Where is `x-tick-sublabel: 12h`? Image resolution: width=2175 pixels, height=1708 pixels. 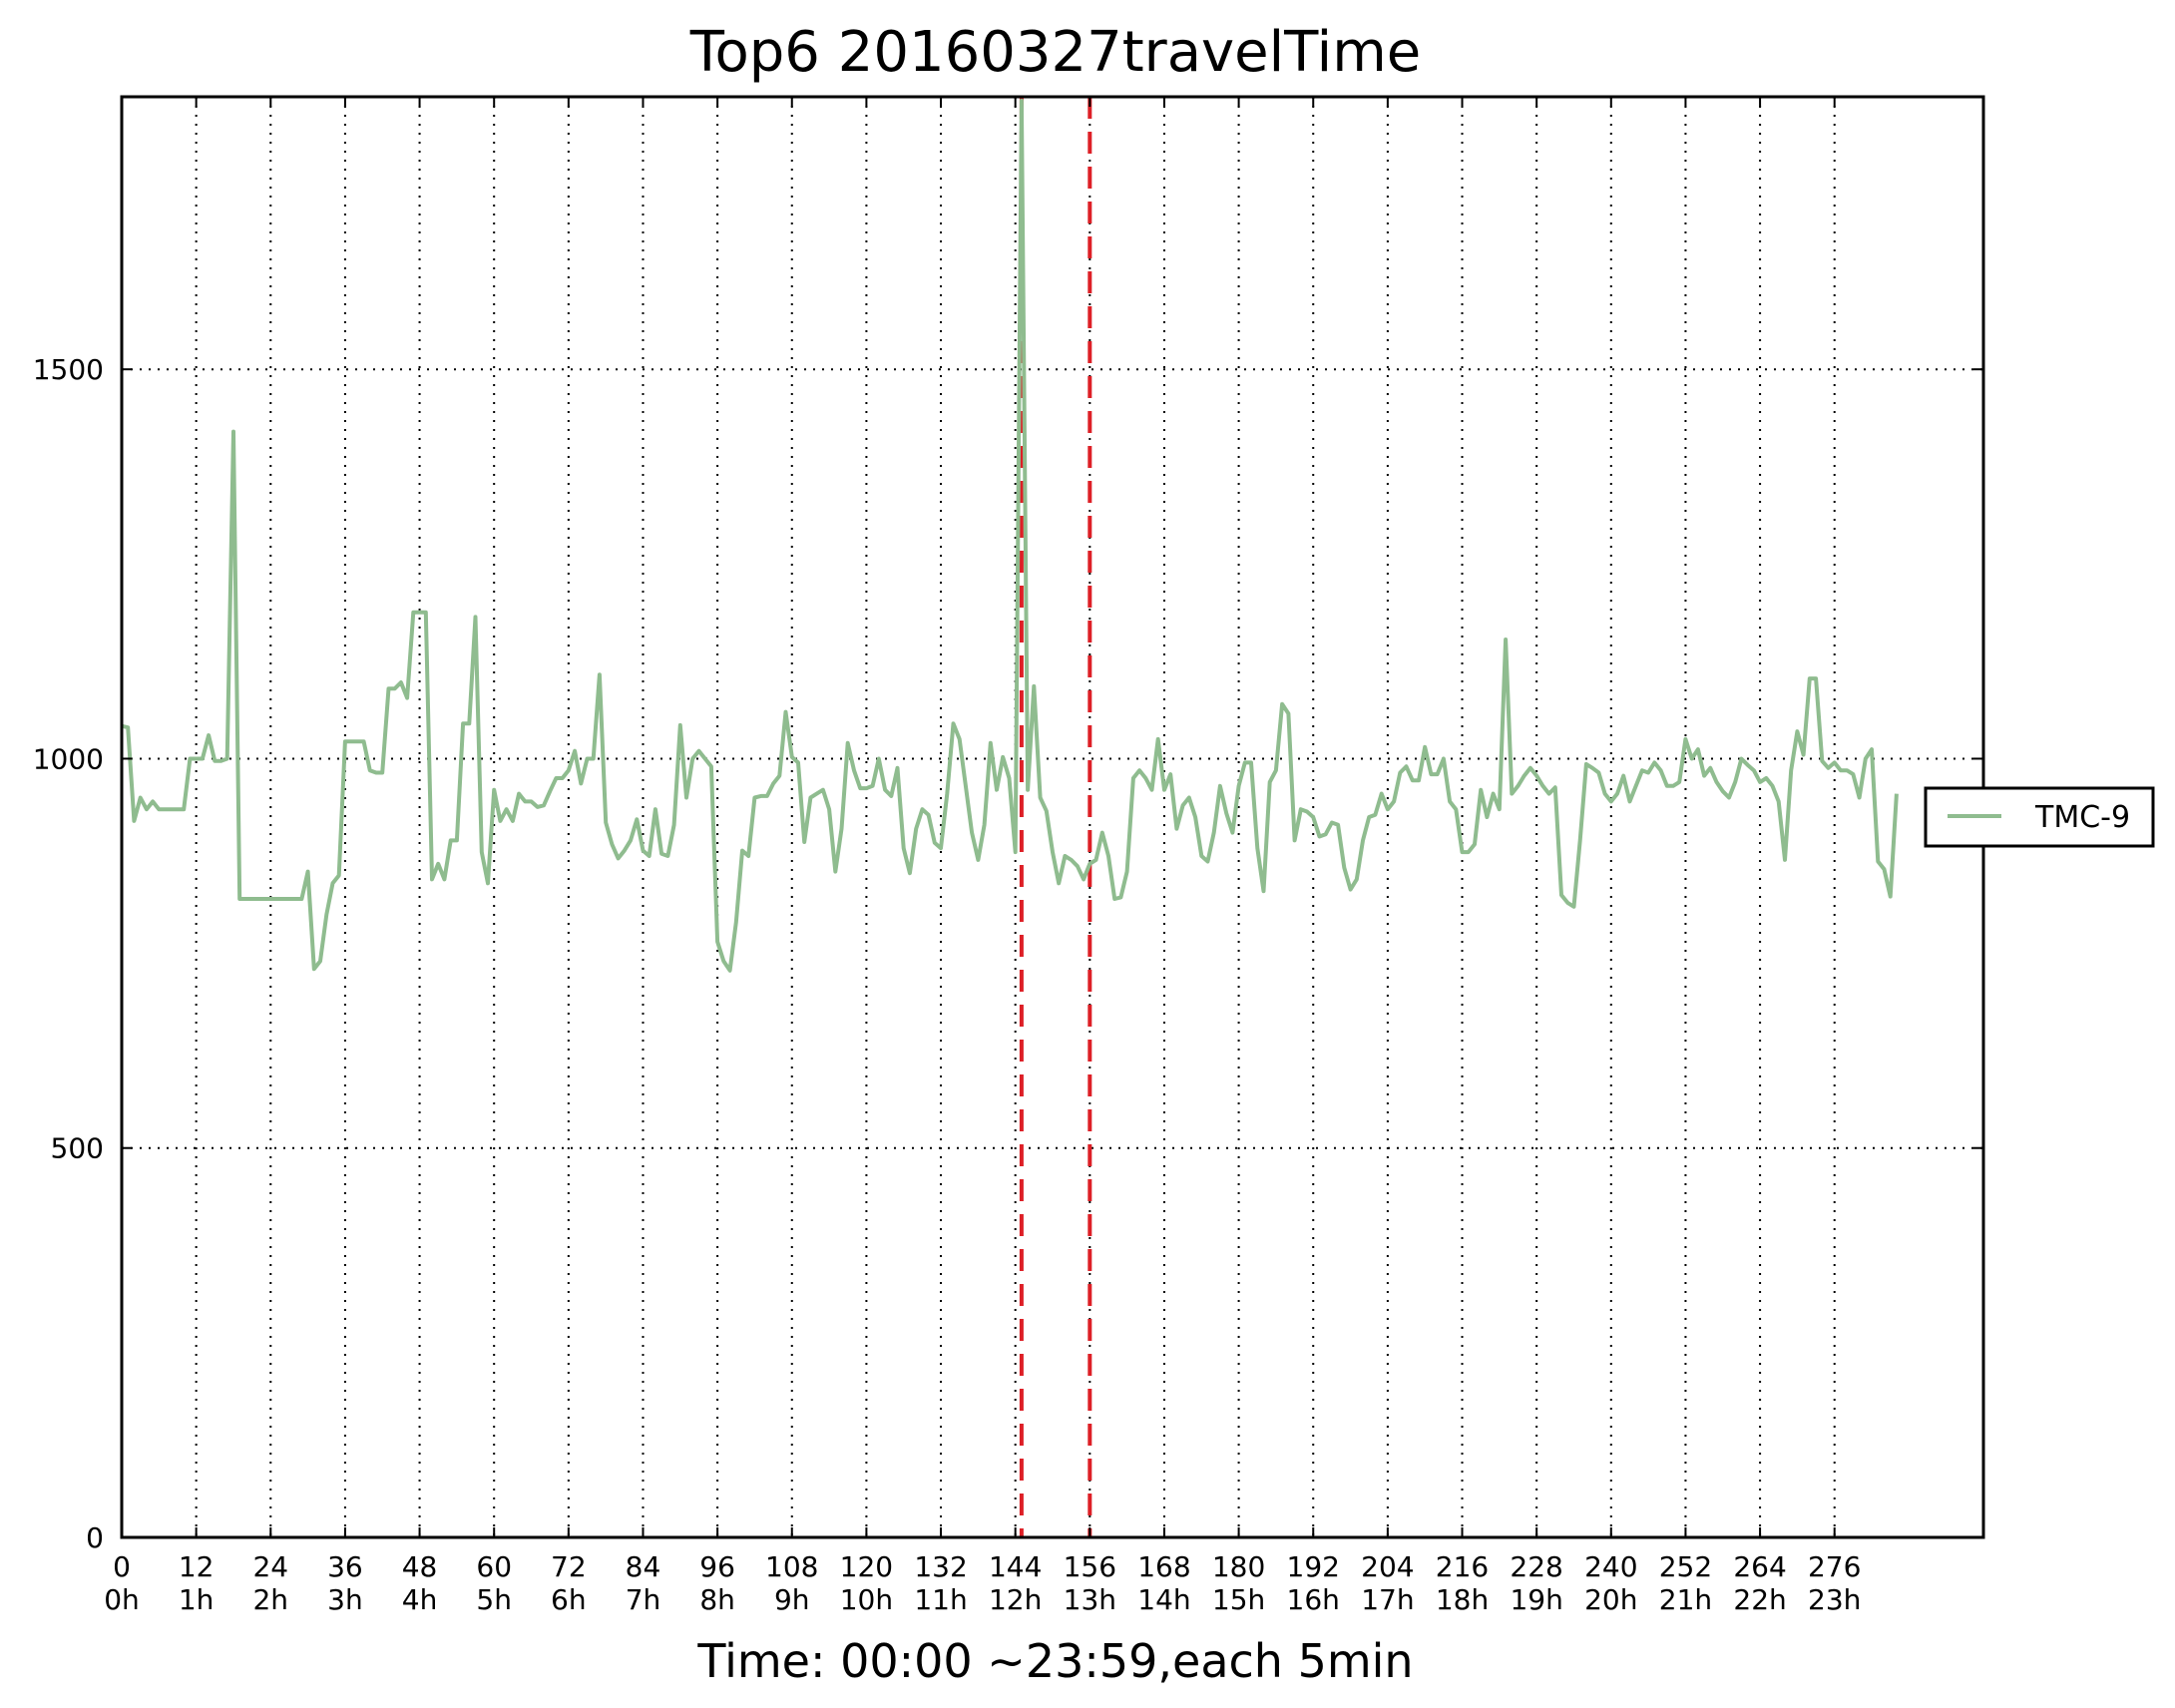 x-tick-sublabel: 12h is located at coordinates (1015, 1599).